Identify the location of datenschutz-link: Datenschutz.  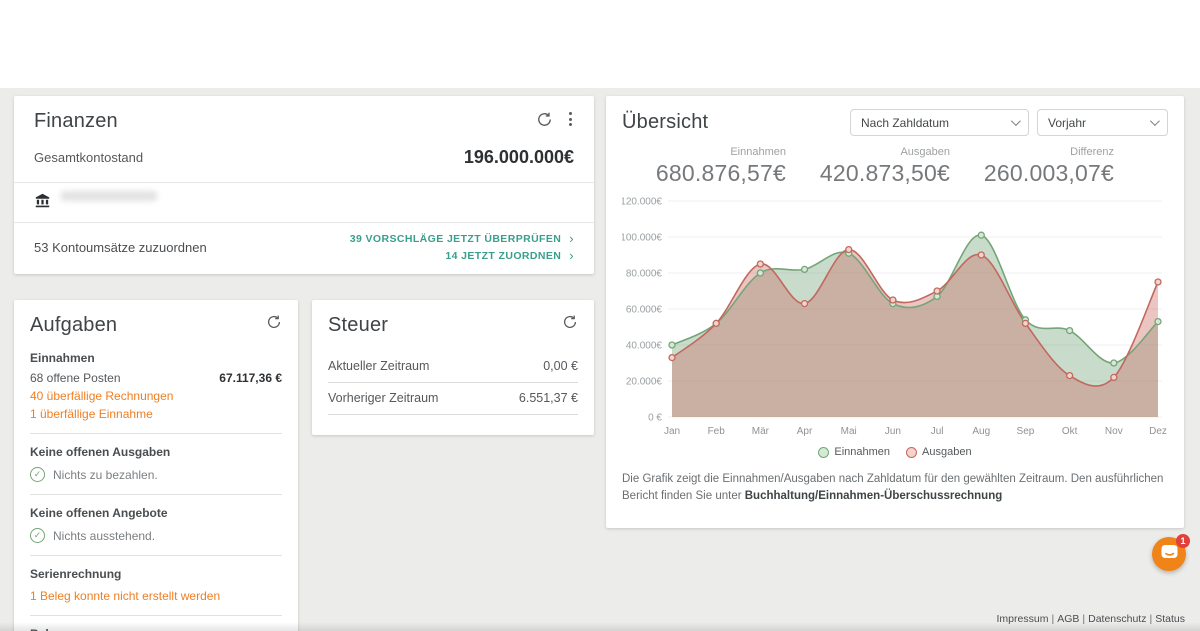
(1117, 619).